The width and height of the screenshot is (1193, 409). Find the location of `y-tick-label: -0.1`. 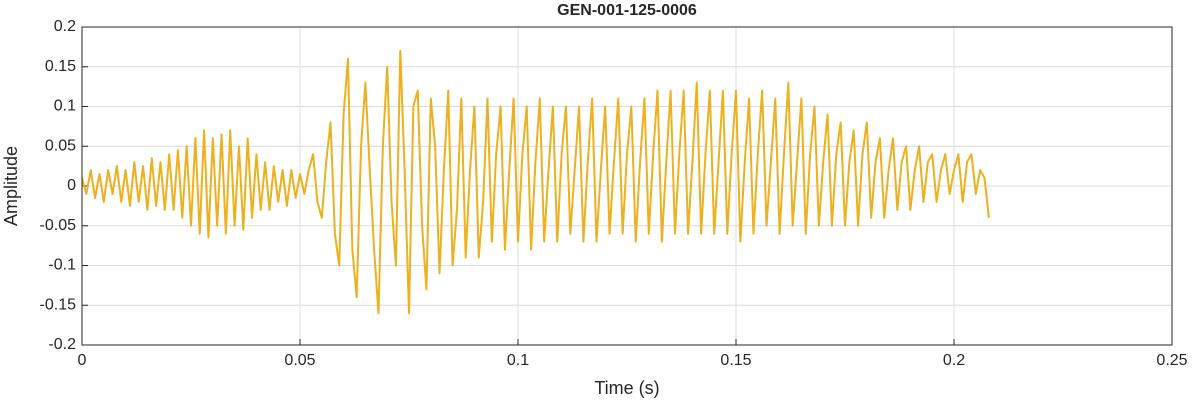

y-tick-label: -0.1 is located at coordinates (62, 265).